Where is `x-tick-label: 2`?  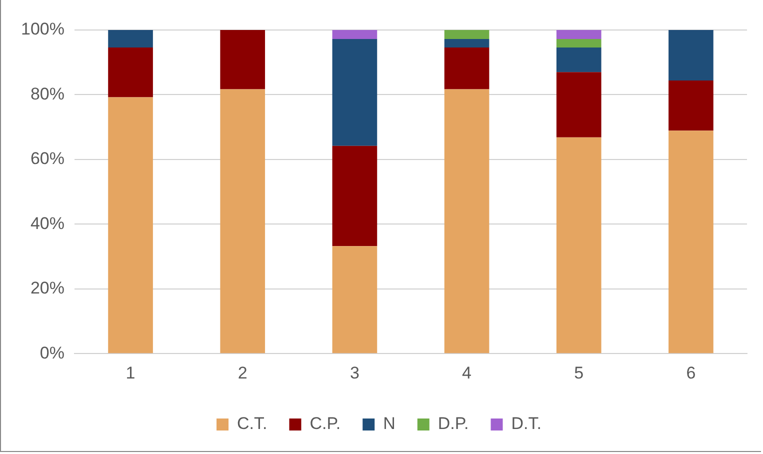
x-tick-label: 2 is located at coordinates (243, 372).